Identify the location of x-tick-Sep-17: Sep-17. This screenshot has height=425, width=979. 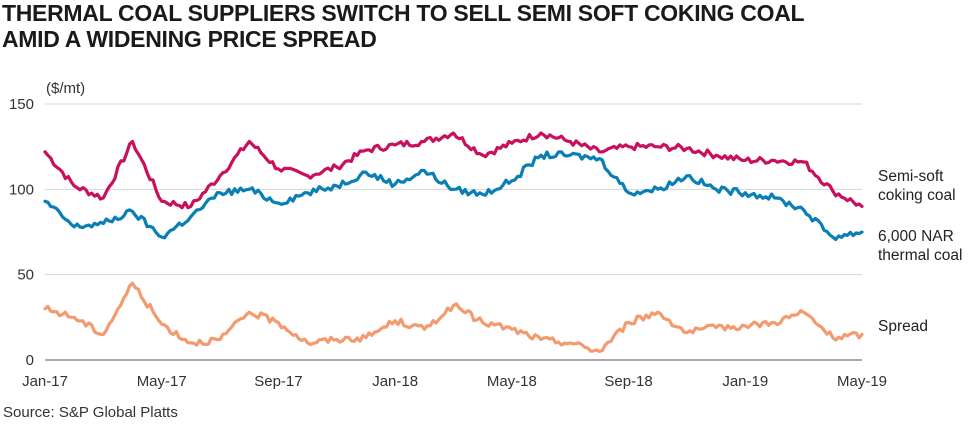
(278, 381).